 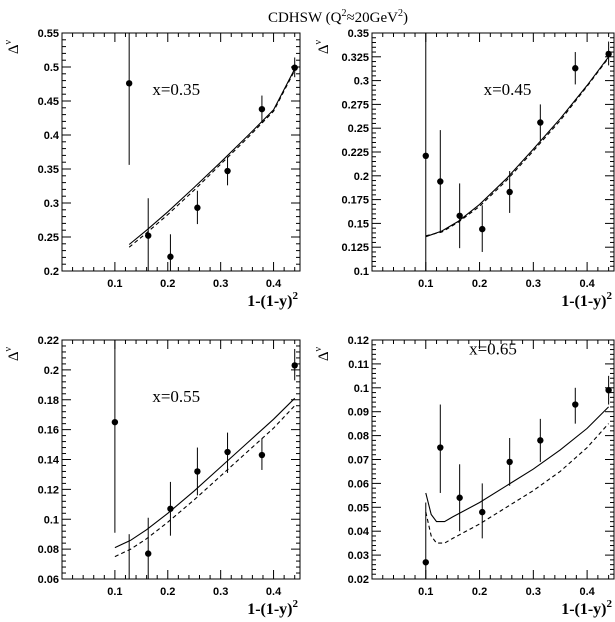 What do you see at coordinates (358, 365) in the screenshot?
I see `y-tick-label: 0.11` at bounding box center [358, 365].